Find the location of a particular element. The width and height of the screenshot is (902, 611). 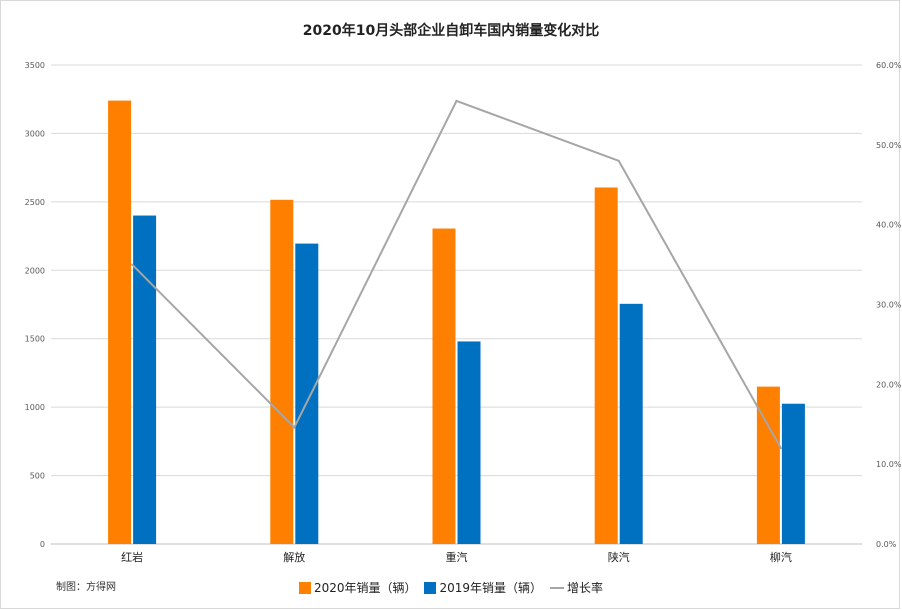

y2-tick-label: 50.0% is located at coordinates (889, 145).